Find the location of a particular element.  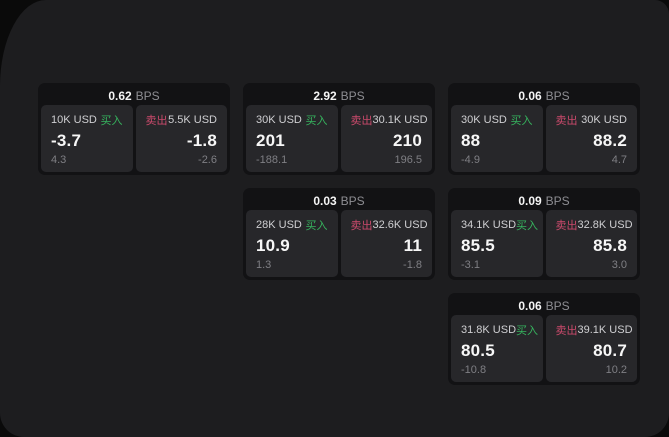

quote-tiles: 30K USD 买入 88 -4.9 卖出 30K USD 88.2 4.7 is located at coordinates (544, 138).